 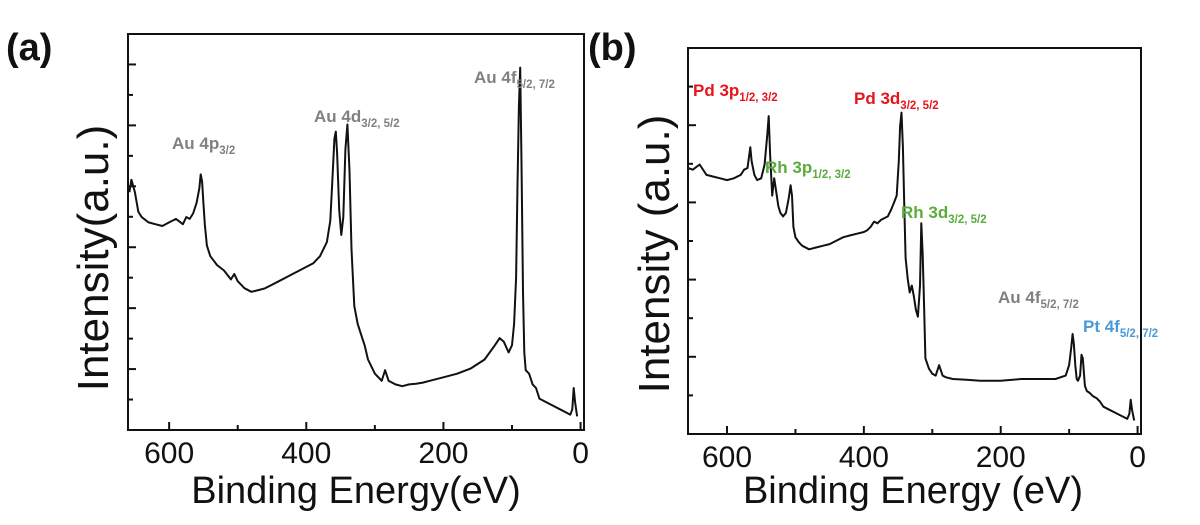 I want to click on peak-annotation: Pd 3d3/2, 5/2, so click(x=896, y=100).